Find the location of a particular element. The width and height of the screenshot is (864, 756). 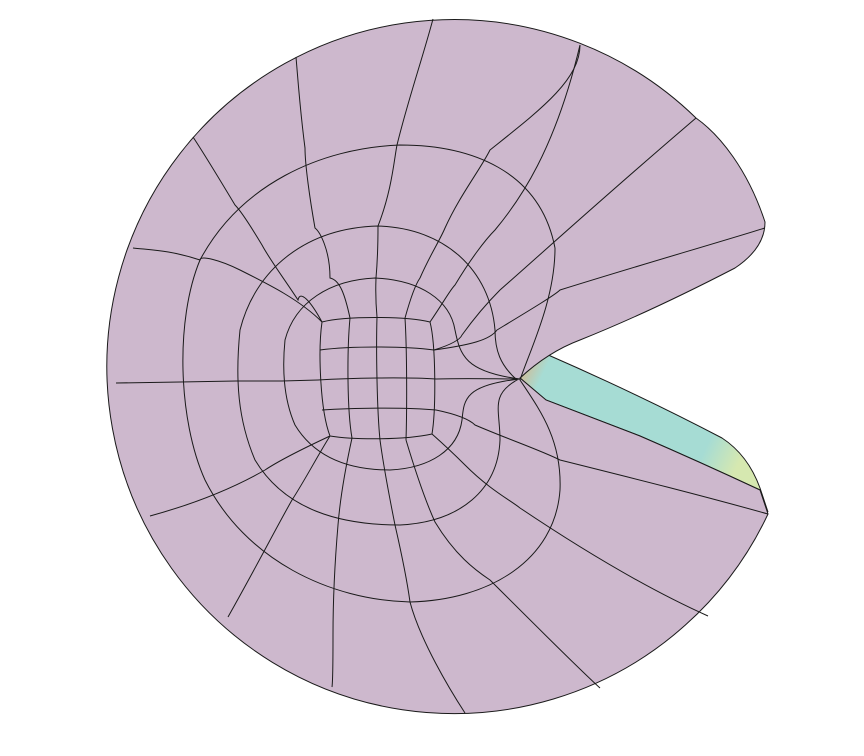

radial-se is located at coordinates (503, 564).